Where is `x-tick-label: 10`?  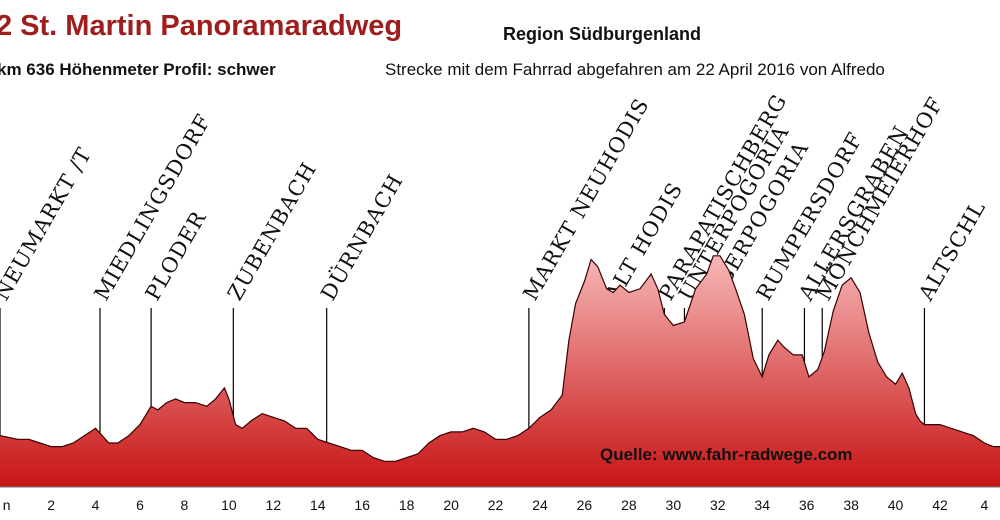
x-tick-label: 10 is located at coordinates (229, 505).